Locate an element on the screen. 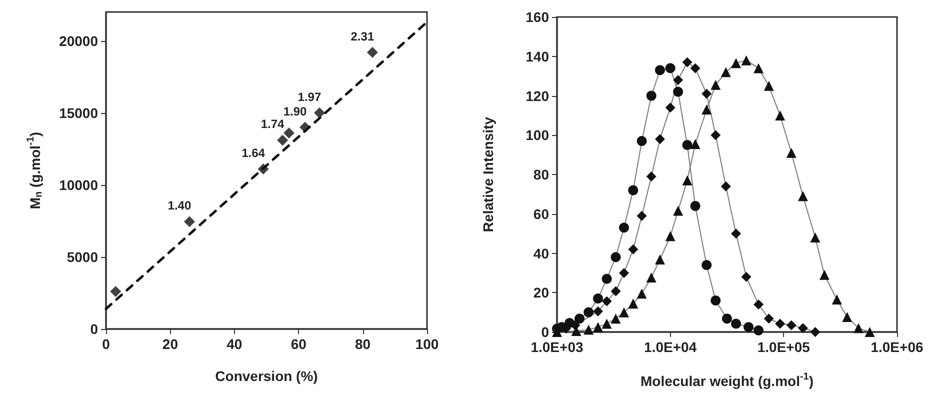 The width and height of the screenshot is (937, 415). y-tick-label: 100 is located at coordinates (538, 135).